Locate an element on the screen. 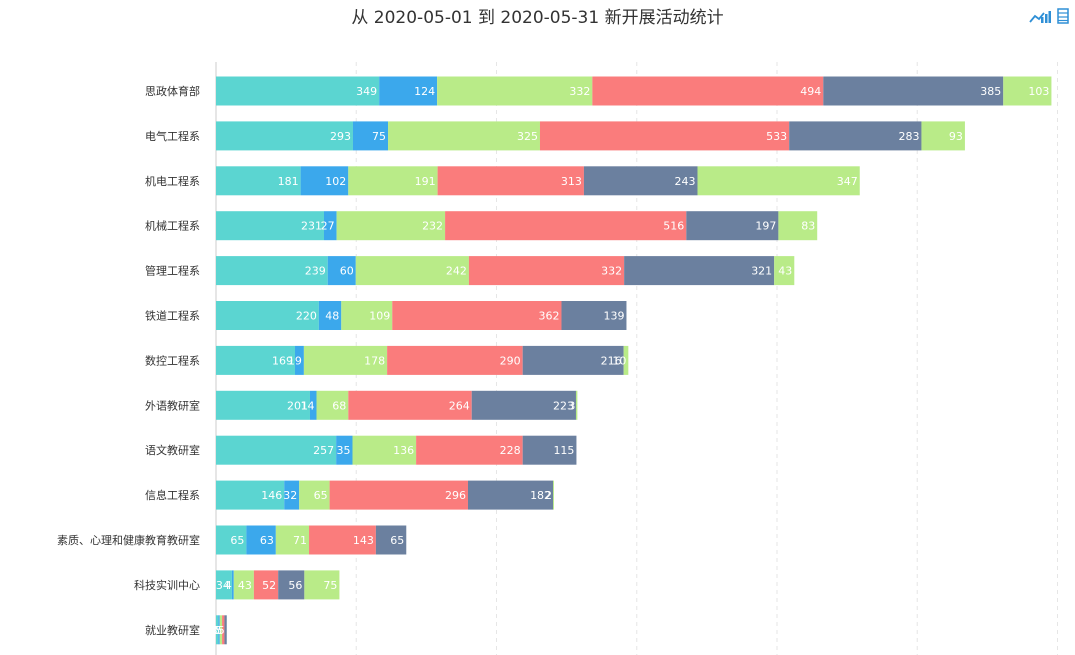 The width and height of the screenshot is (1075, 655). bar-value-label: 43 is located at coordinates (785, 271).